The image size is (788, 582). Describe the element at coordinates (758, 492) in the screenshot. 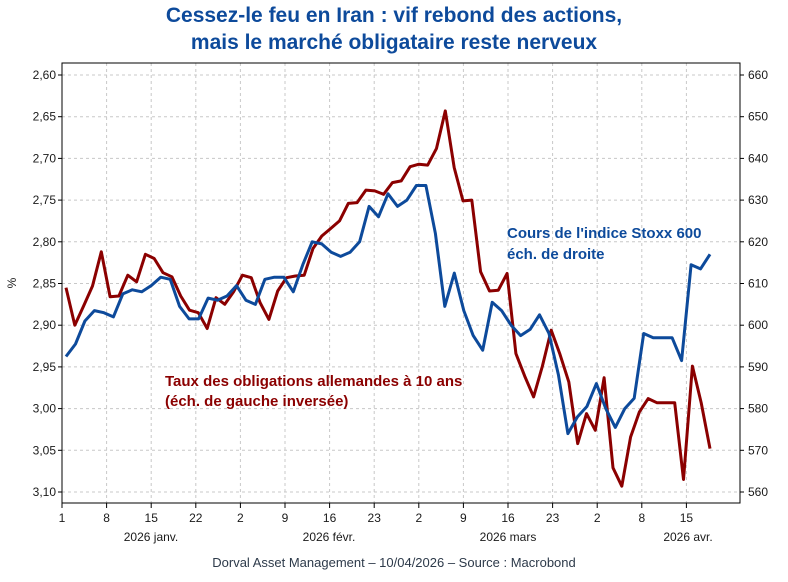

I see `right-tick-label: 560` at that location.